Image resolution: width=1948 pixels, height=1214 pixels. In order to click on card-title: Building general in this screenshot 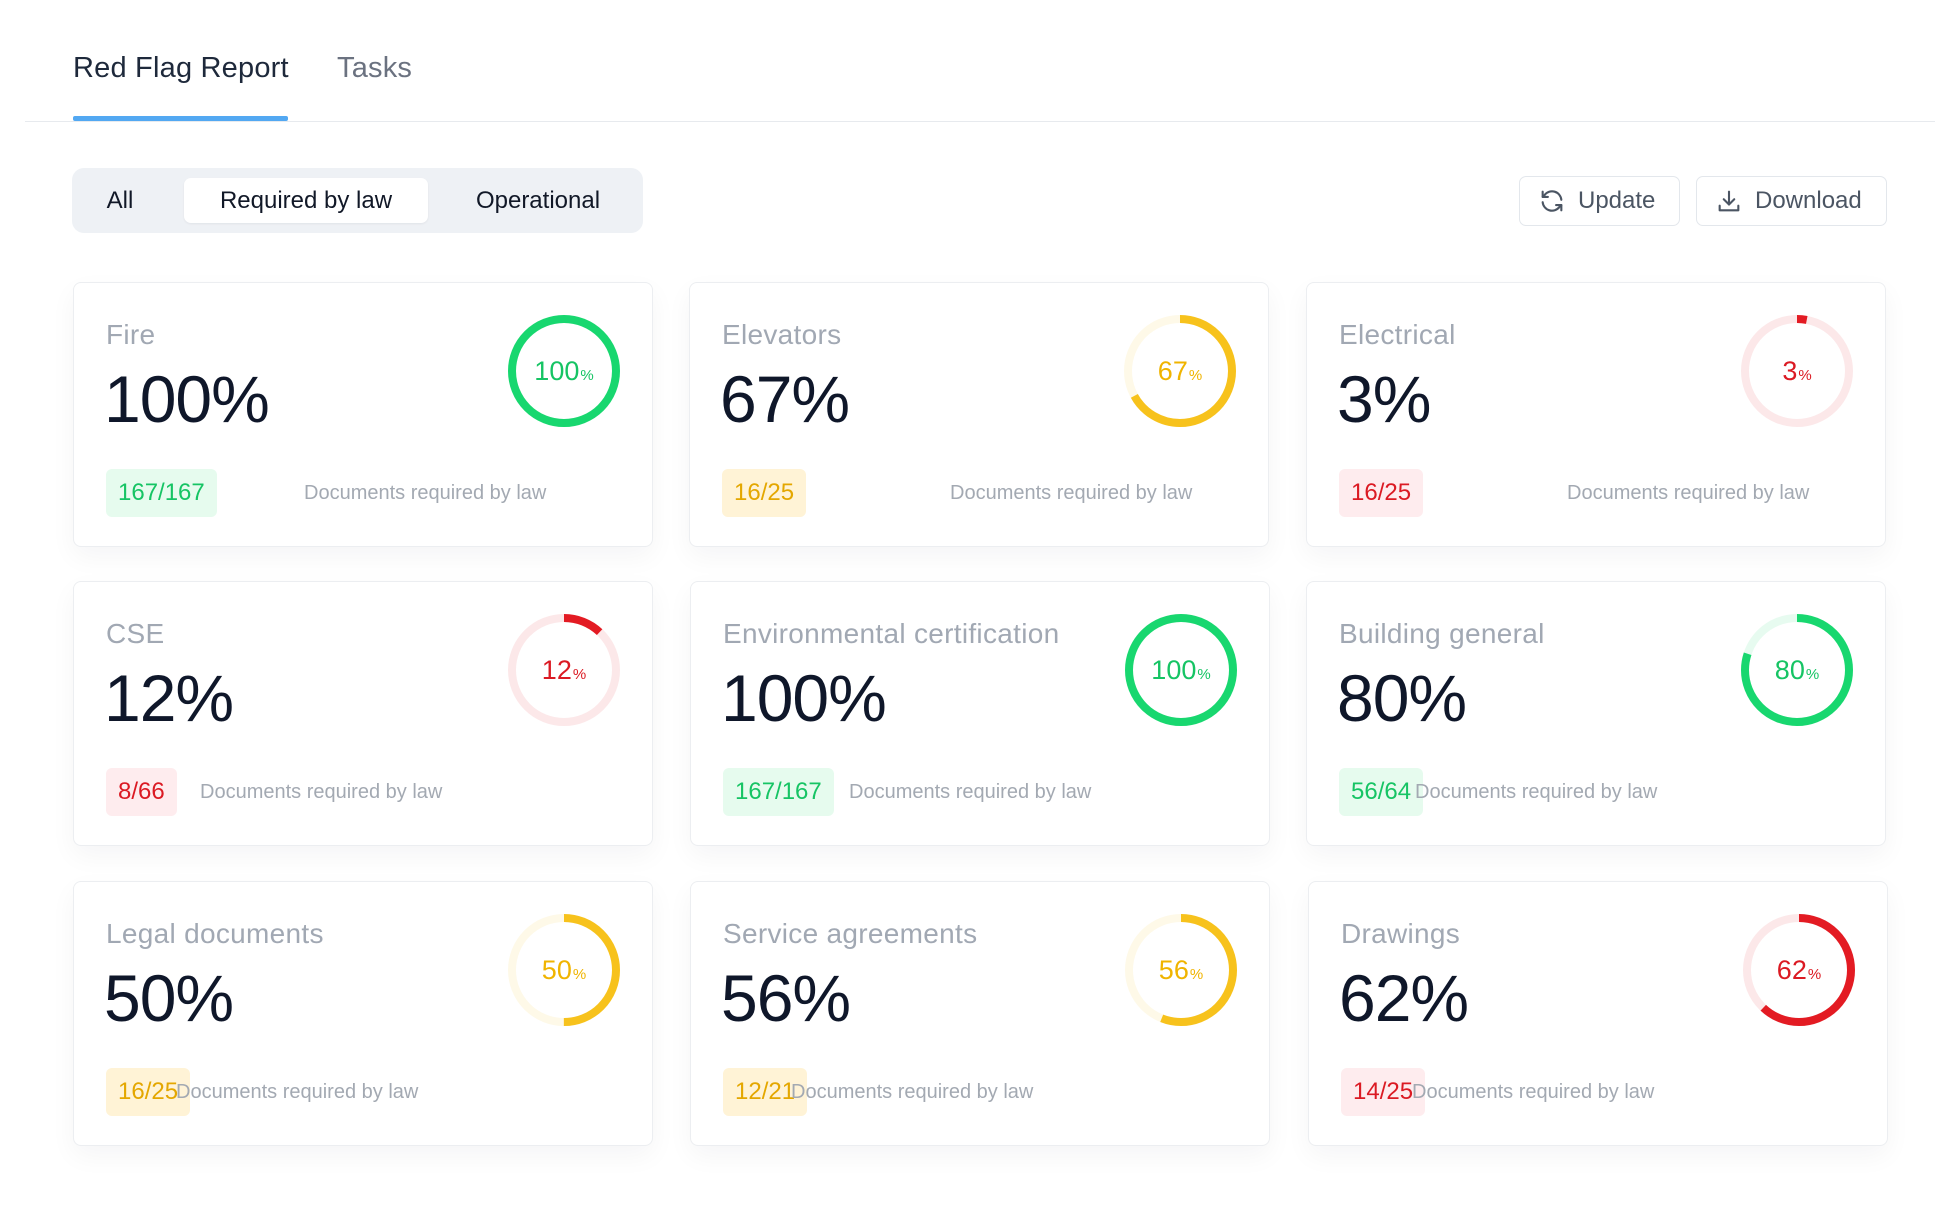, I will do `click(1442, 633)`.